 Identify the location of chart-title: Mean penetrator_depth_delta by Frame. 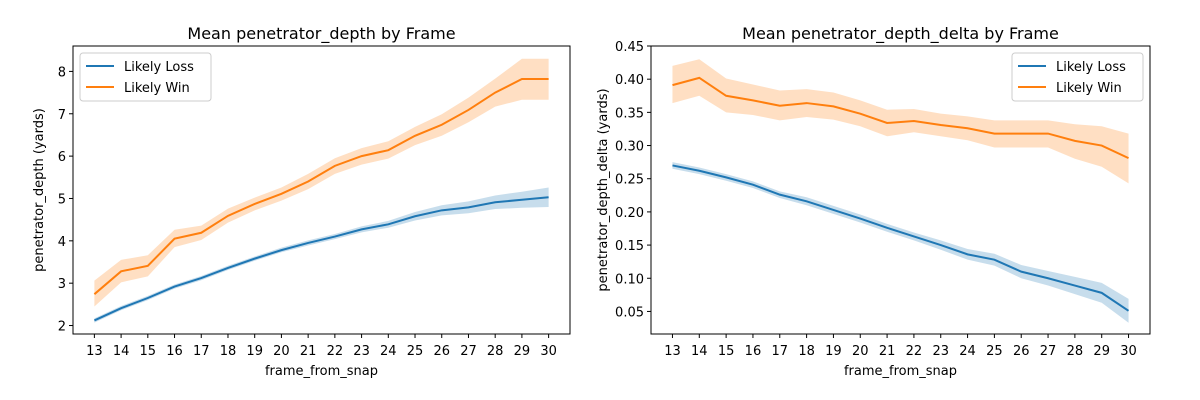
(900, 34).